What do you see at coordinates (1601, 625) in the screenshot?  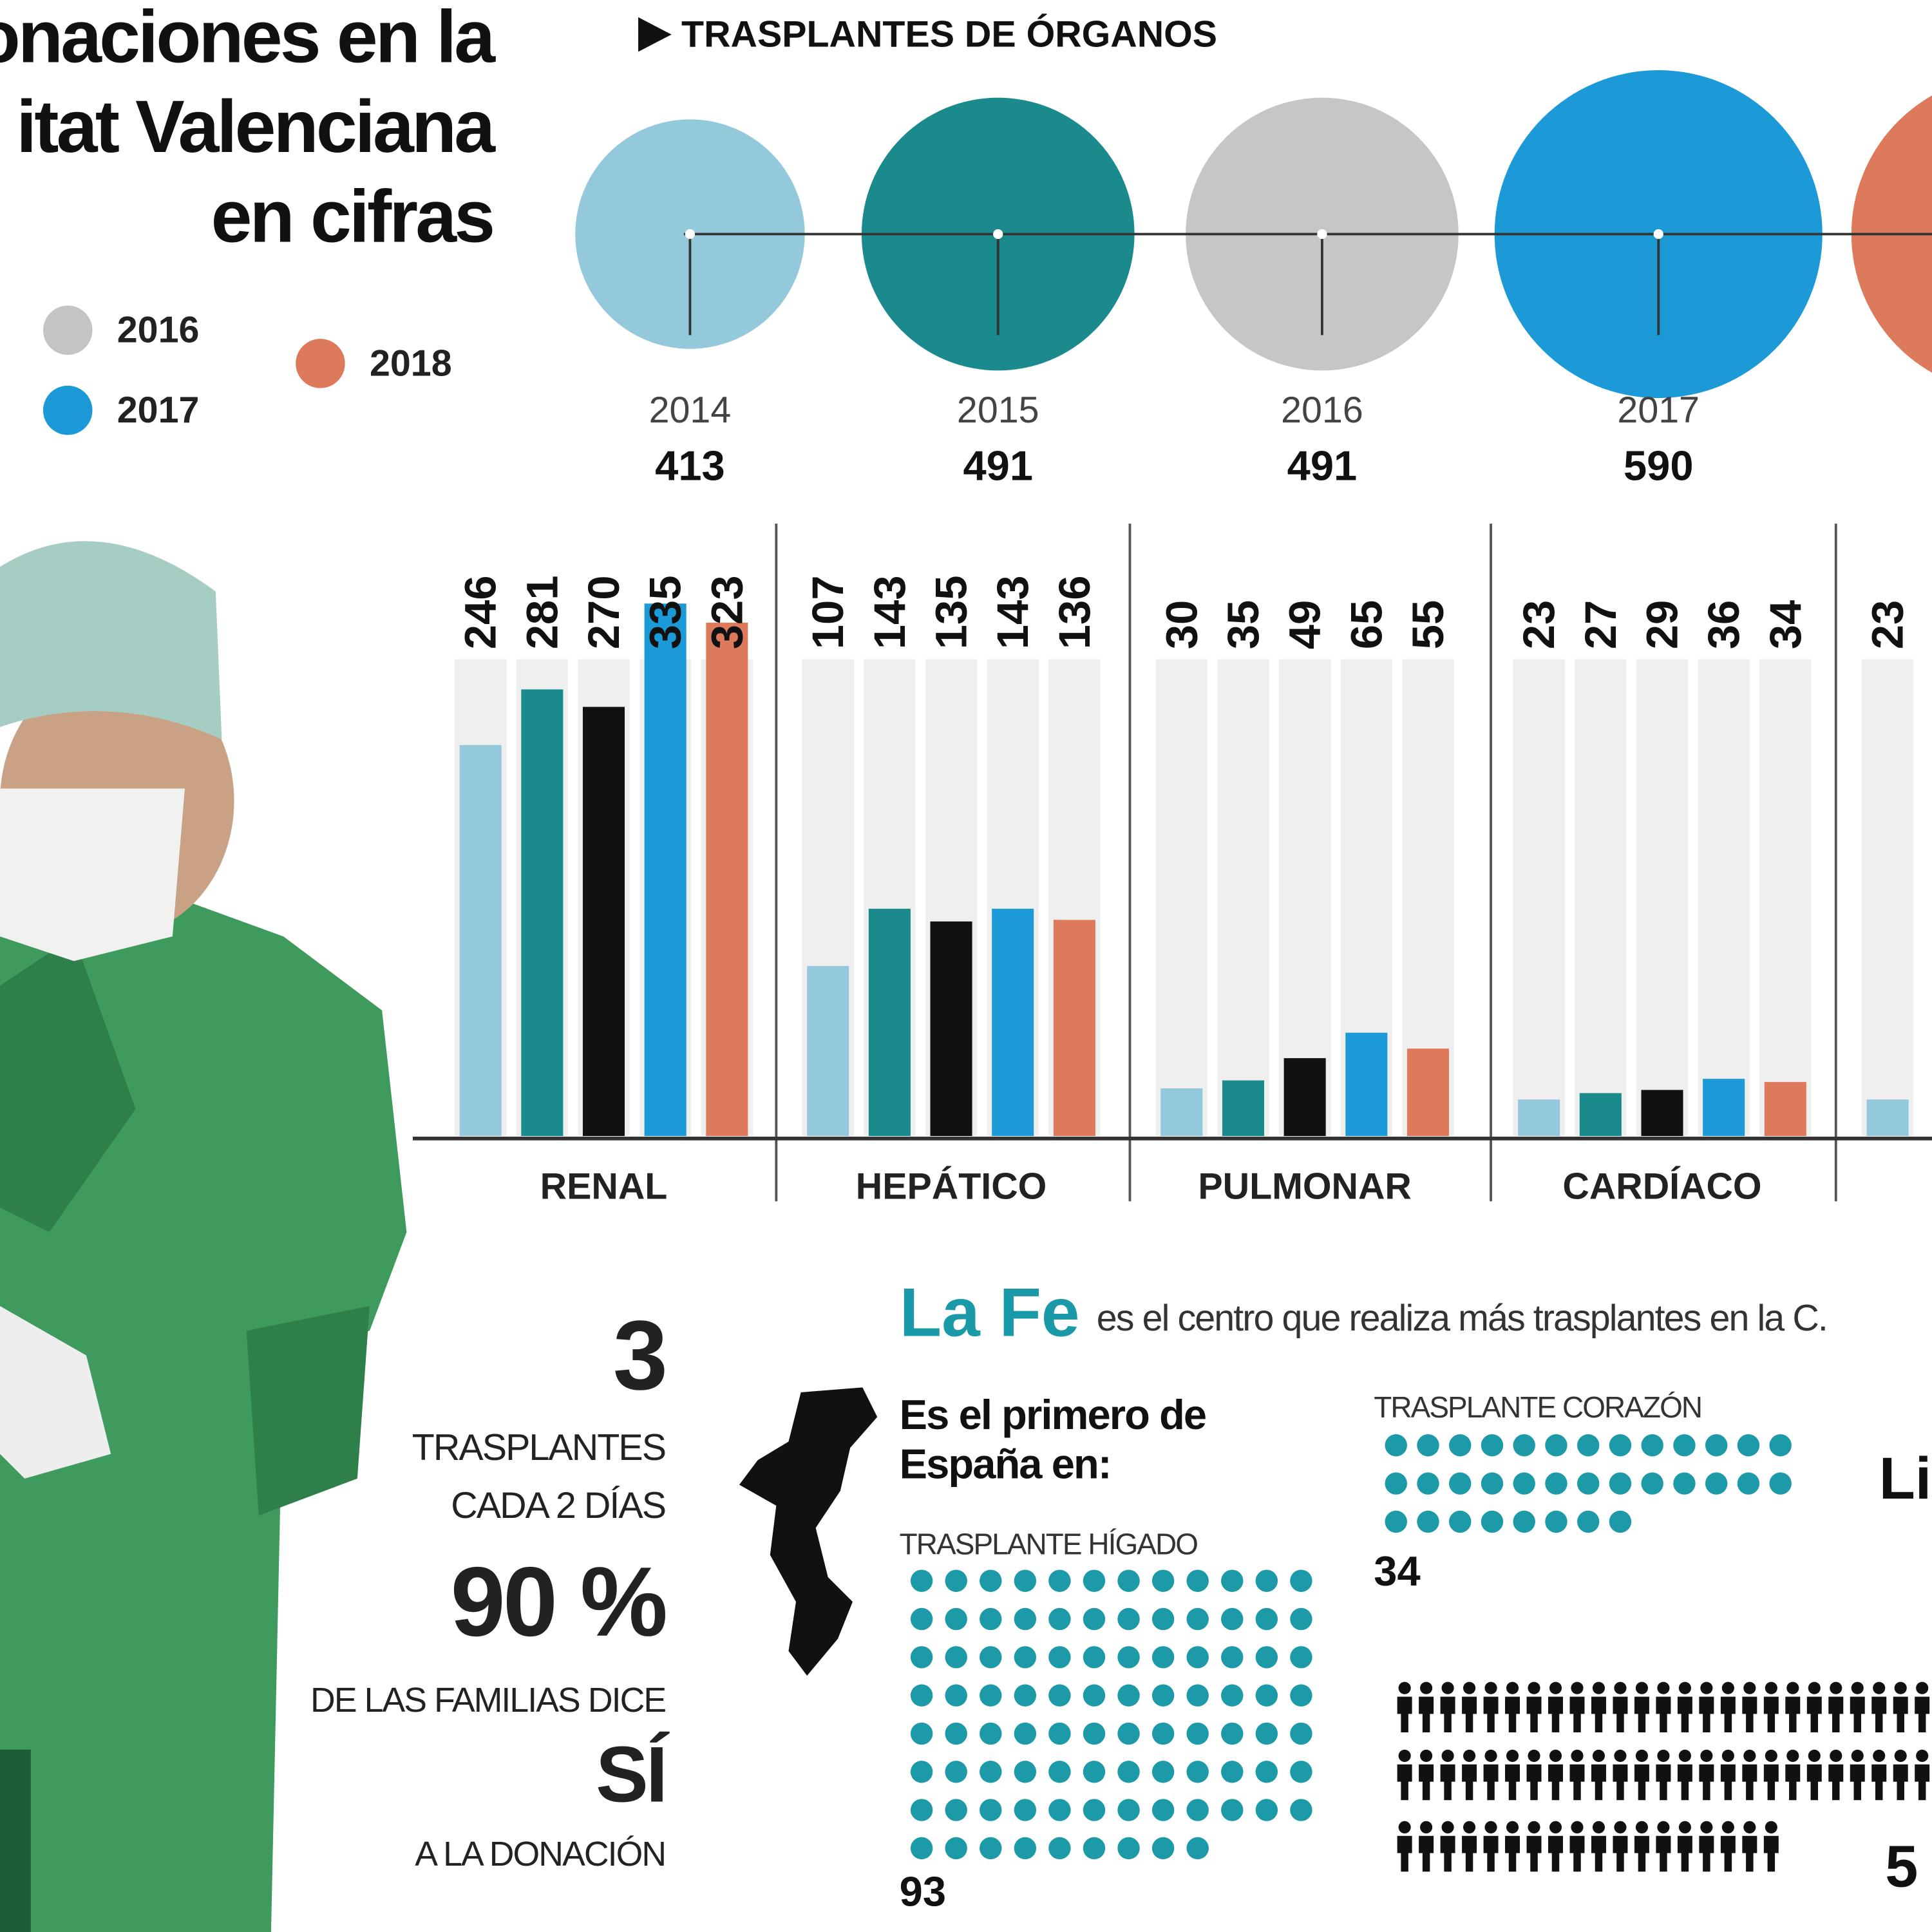 I see `bar-value-label: 27` at bounding box center [1601, 625].